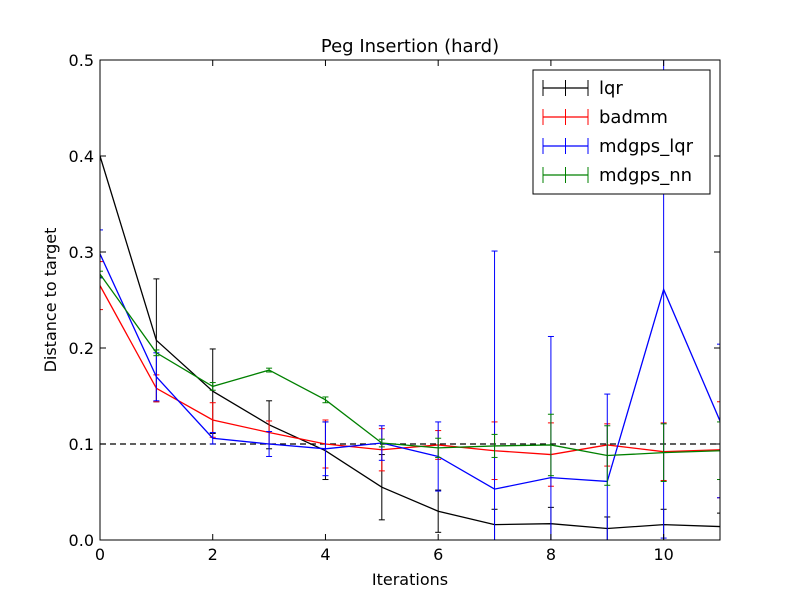 The height and width of the screenshot is (600, 800). I want to click on legend-label-badmm: badmm, so click(633, 117).